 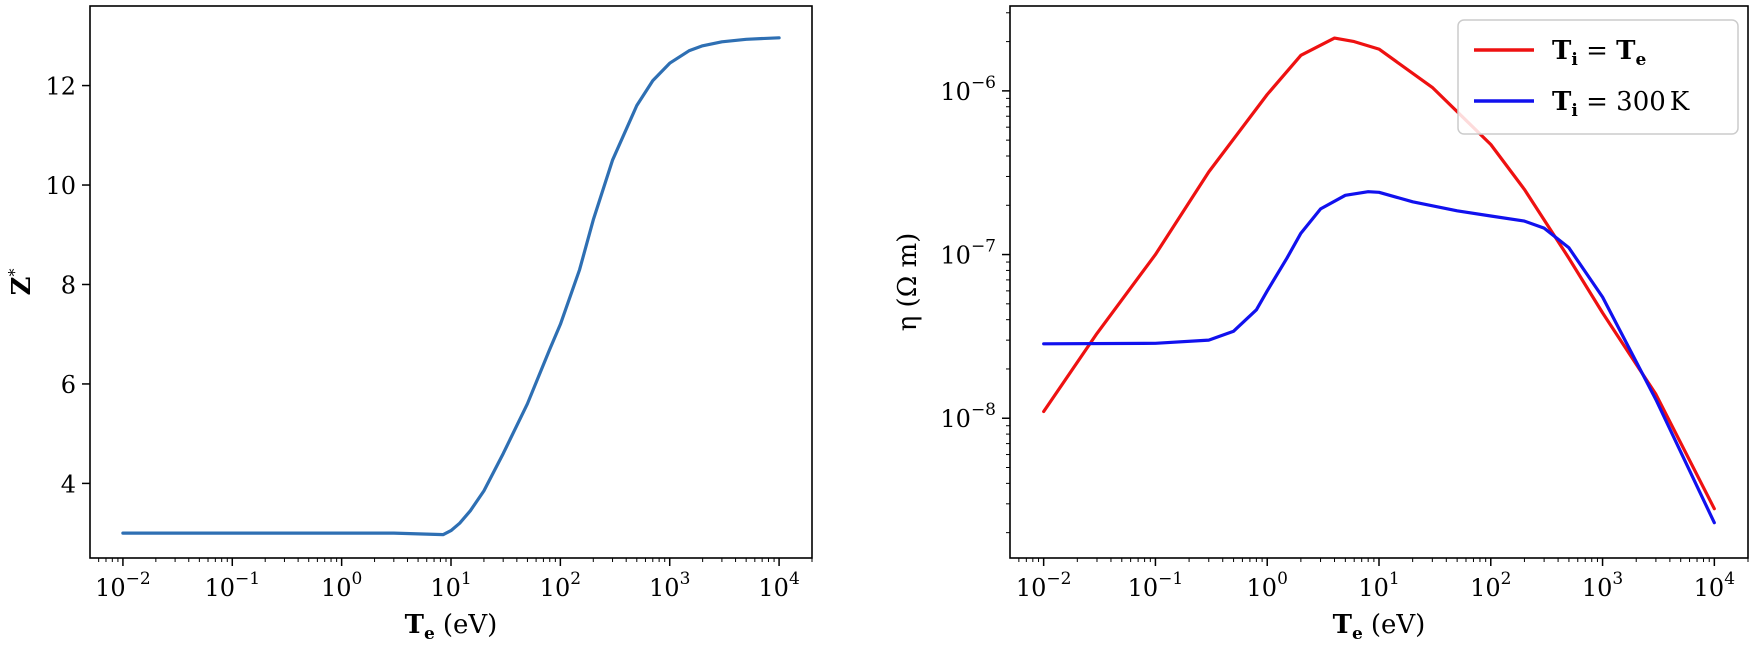 I want to click on left-y-axis-label: Z*, so click(x=21, y=282).